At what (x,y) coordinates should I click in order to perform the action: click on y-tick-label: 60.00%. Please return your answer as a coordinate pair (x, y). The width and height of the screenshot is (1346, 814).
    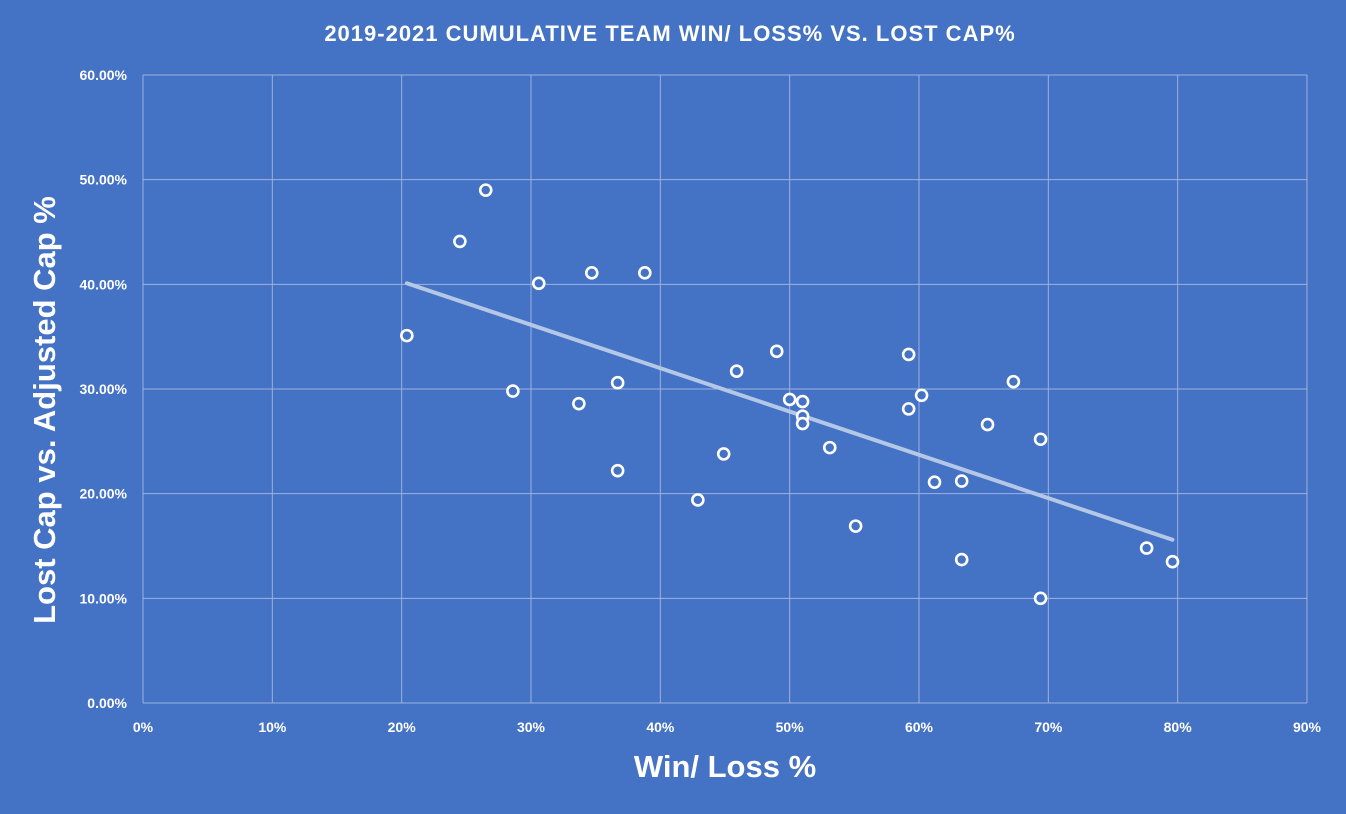
    Looking at the image, I should click on (104, 75).